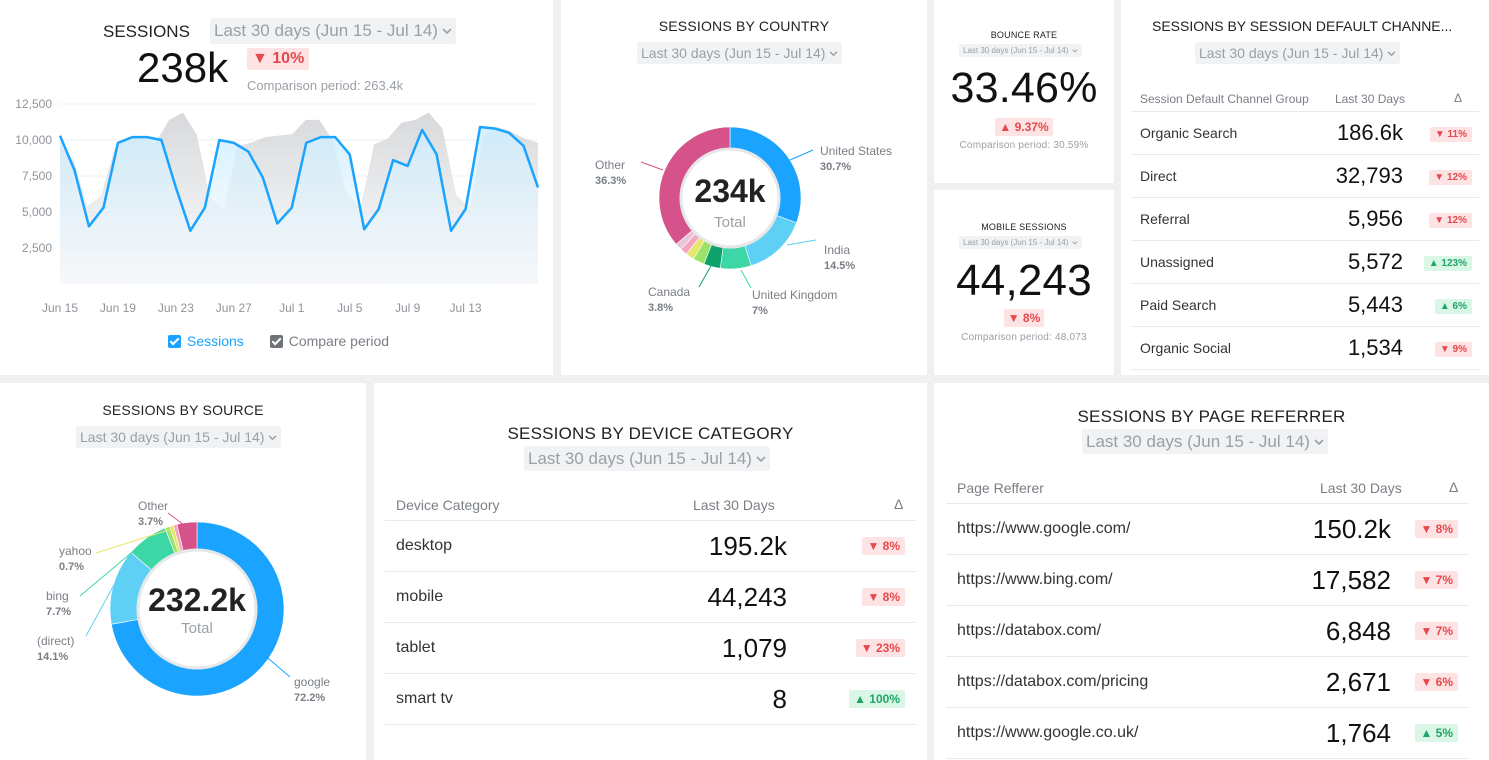 Image resolution: width=1489 pixels, height=760 pixels. I want to click on table-row: Paid Search 5,443 ▲ 6%, so click(1305, 305).